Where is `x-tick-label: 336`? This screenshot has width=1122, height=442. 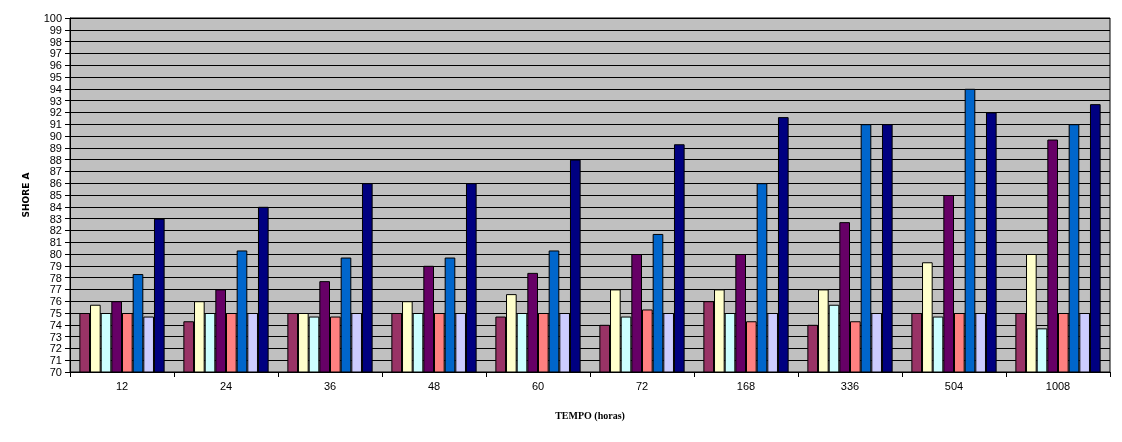 x-tick-label: 336 is located at coordinates (850, 385).